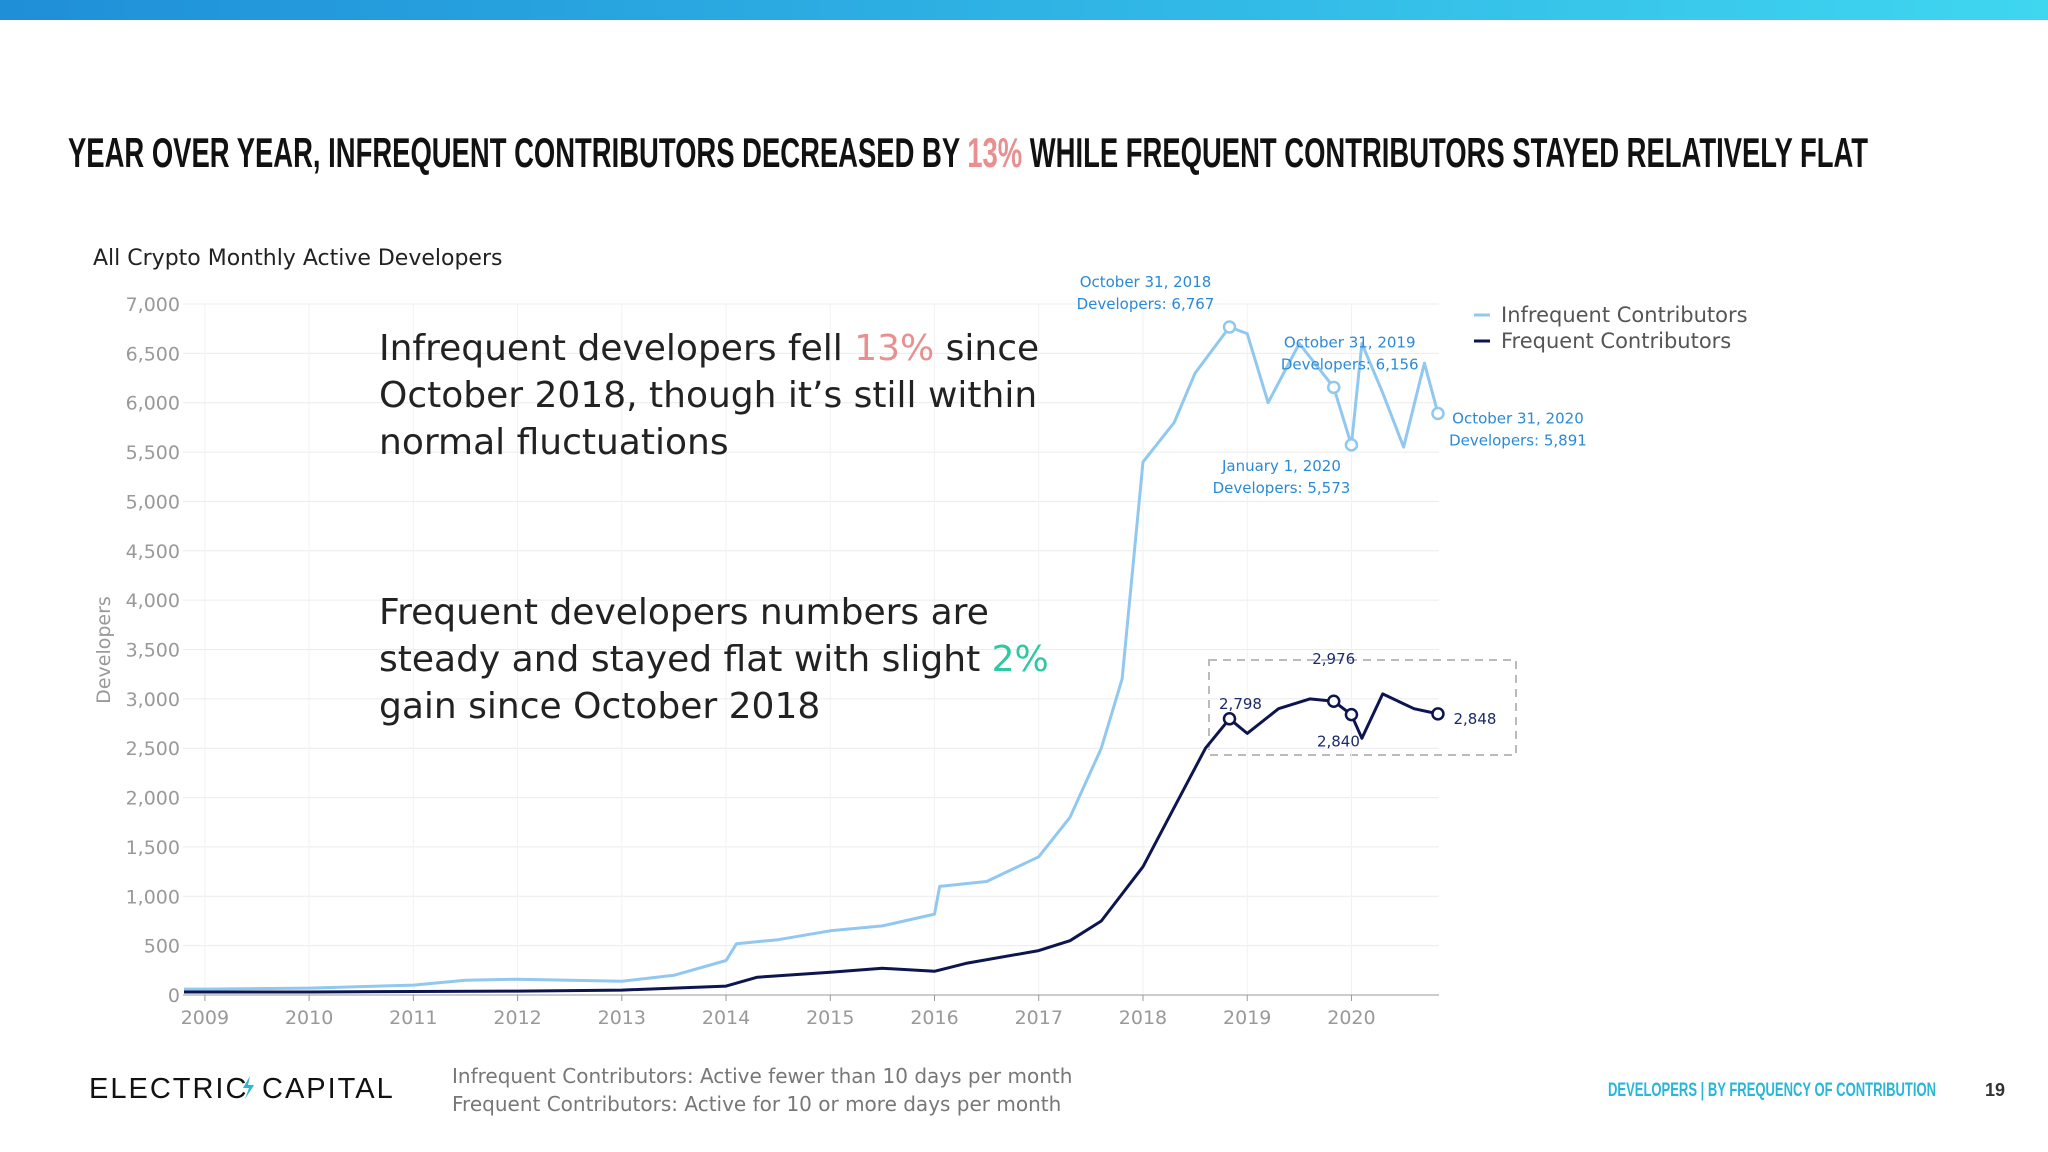 The height and width of the screenshot is (1152, 2048). Describe the element at coordinates (153, 897) in the screenshot. I see `y-tick-label: 1,000` at that location.